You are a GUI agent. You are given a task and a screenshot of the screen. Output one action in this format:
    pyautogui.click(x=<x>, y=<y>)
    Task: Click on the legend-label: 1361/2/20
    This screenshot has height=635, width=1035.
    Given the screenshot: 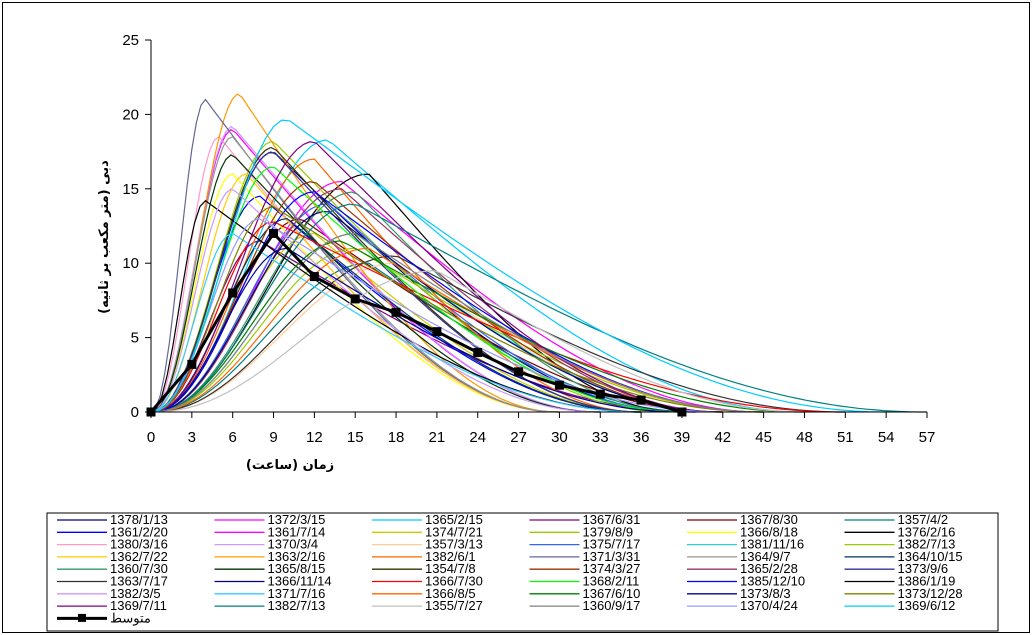 What is the action you would take?
    pyautogui.click(x=139, y=531)
    